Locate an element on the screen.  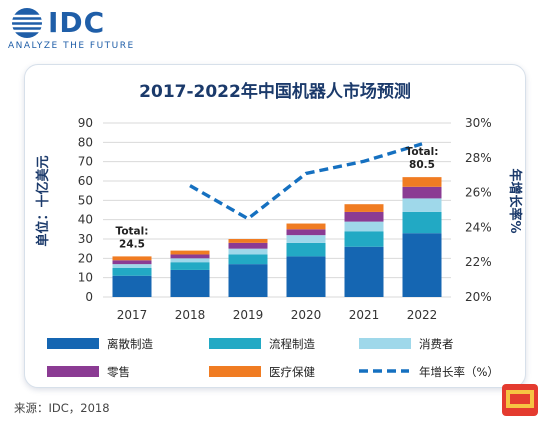
y-tick-label: 30 is located at coordinates (85, 239).